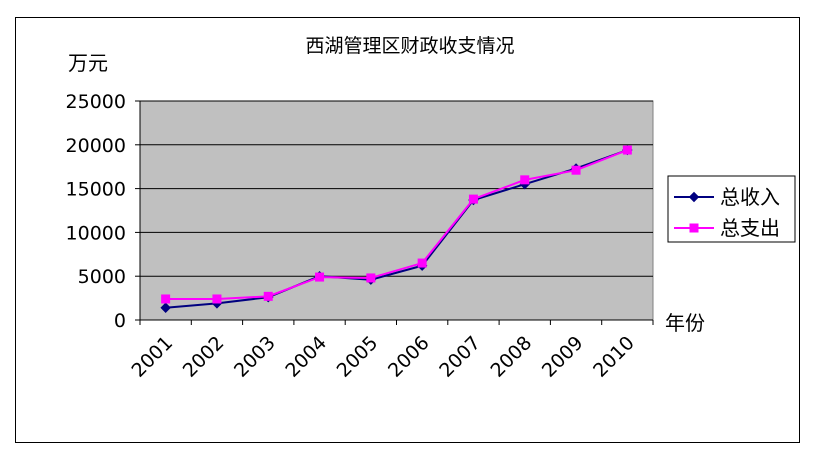  I want to click on x-tick-label: 2007, so click(460, 357).